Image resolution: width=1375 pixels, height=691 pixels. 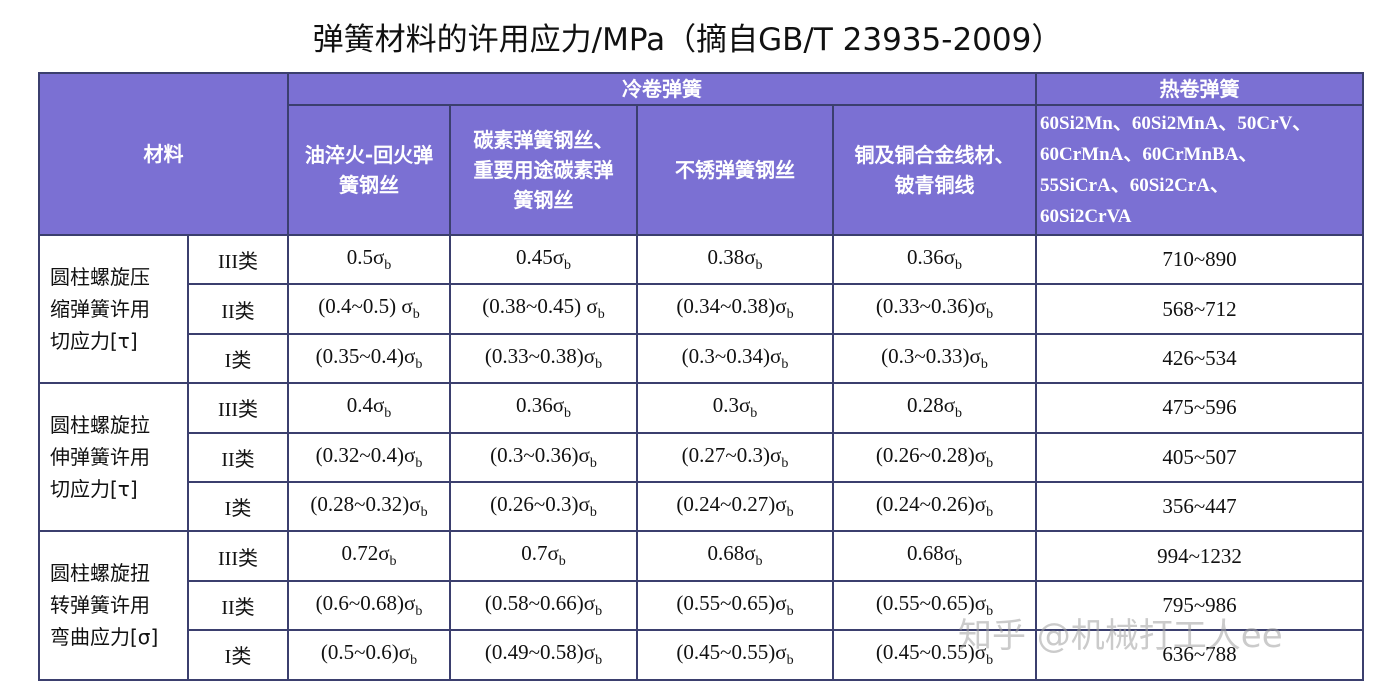 What do you see at coordinates (731, 355) in the screenshot?
I see `value-text: (0.3~0.34)σ` at bounding box center [731, 355].